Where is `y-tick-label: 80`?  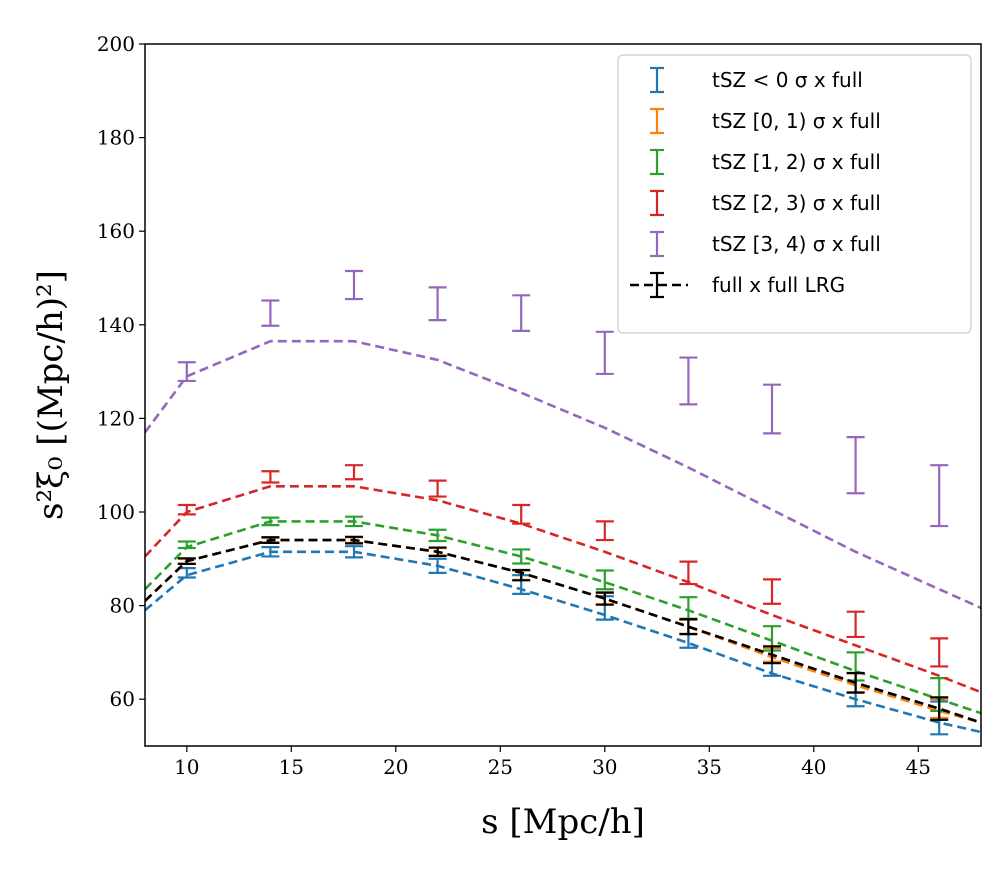 y-tick-label: 80 is located at coordinates (122, 606).